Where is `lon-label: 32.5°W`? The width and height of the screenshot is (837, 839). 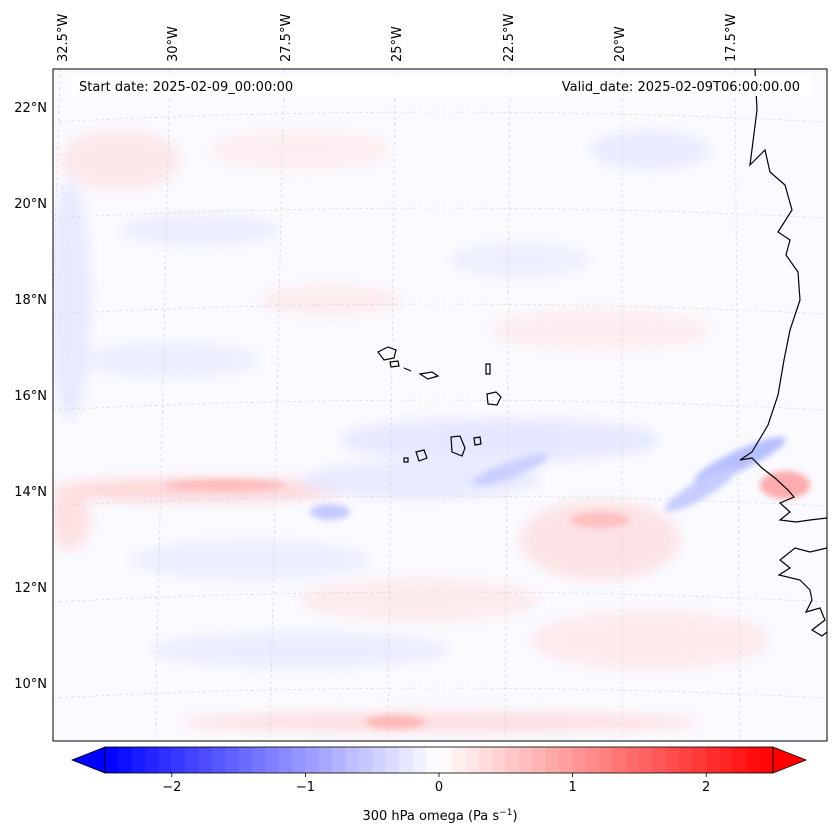 lon-label: 32.5°W is located at coordinates (63, 38).